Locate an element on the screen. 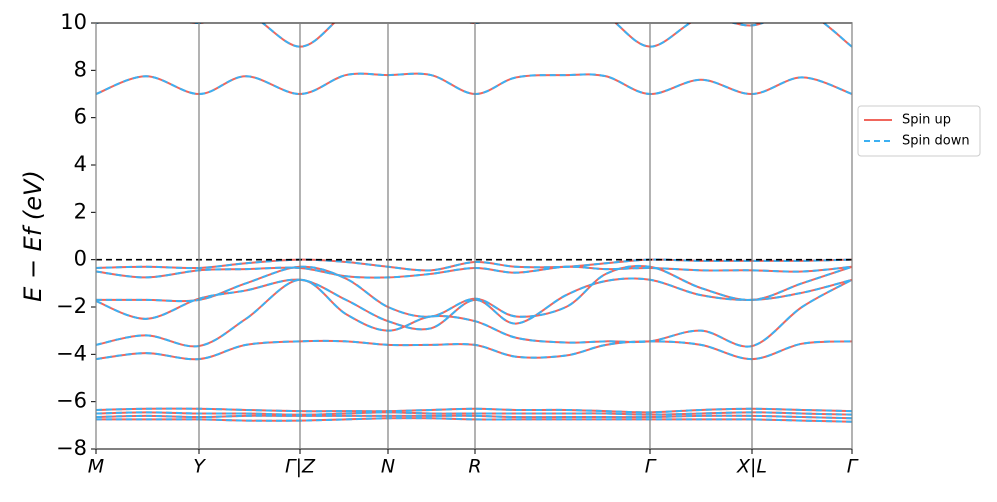  y-tick-label: −4 is located at coordinates (71, 353).